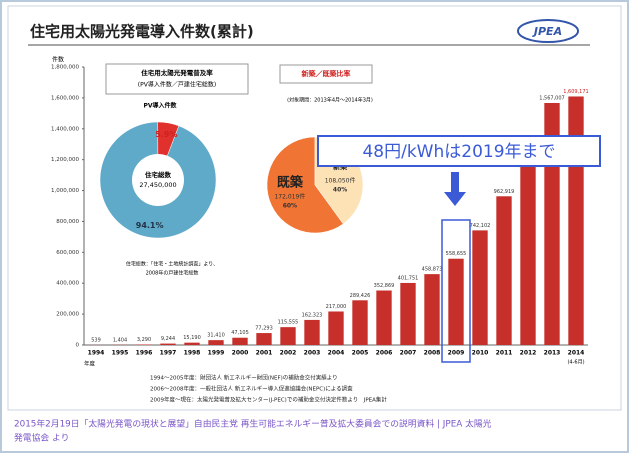 The height and width of the screenshot is (453, 629). I want to click on value-label: 1,404, so click(120, 340).